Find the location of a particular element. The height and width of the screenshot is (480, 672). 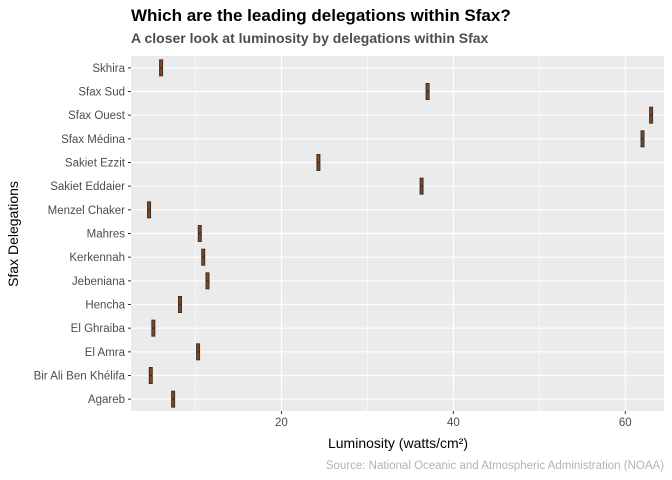

y-tick-label: Jebeniana is located at coordinates (99, 282).